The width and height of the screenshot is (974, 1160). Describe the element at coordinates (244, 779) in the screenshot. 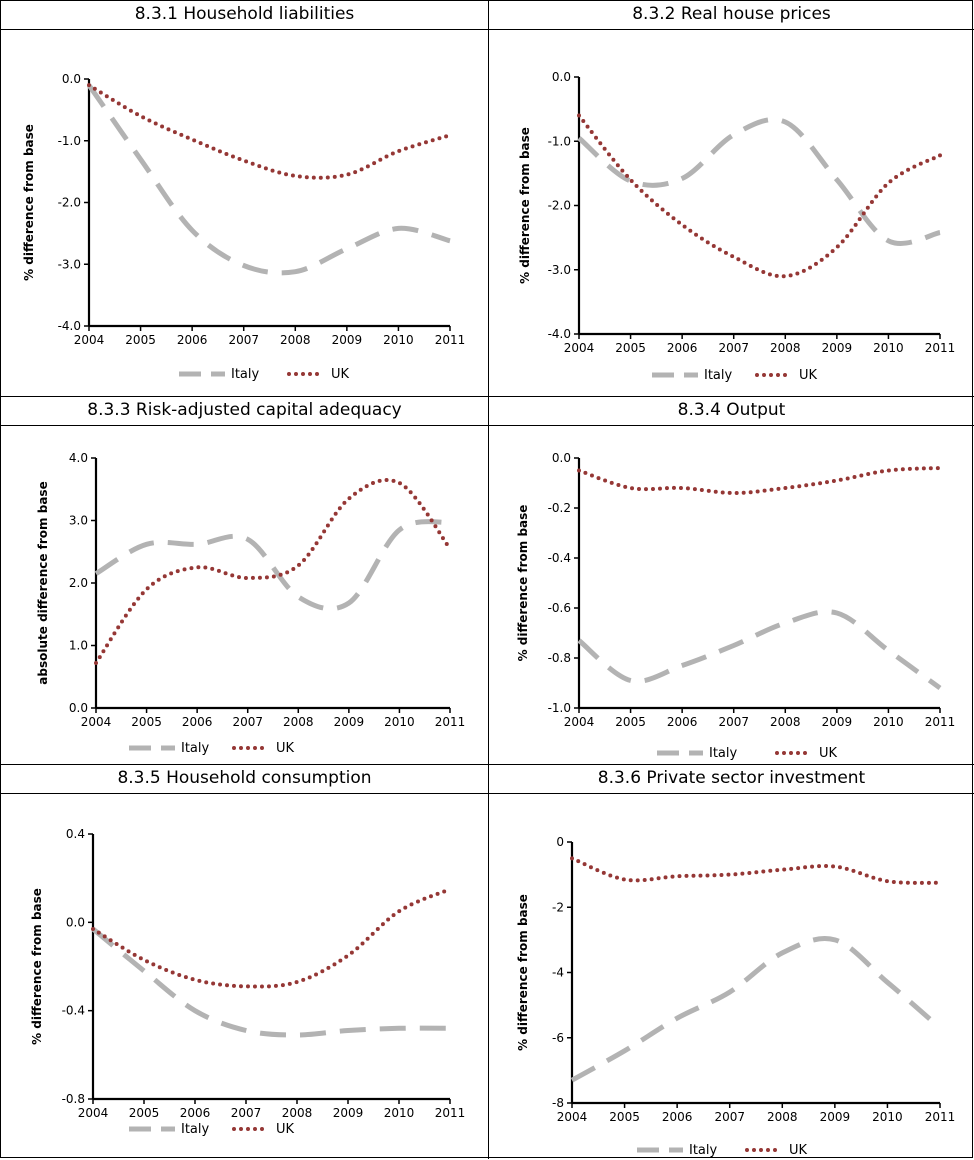

I see `chart-title: 8.3.5 Household consumption` at that location.